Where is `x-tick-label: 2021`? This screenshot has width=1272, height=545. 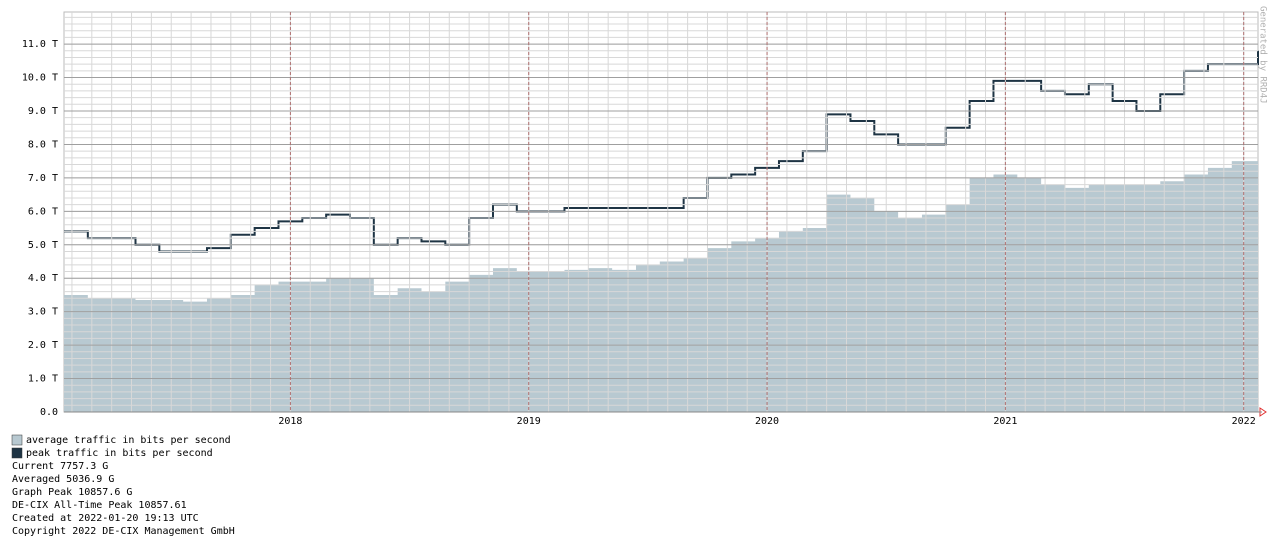 x-tick-label: 2021 is located at coordinates (1005, 421).